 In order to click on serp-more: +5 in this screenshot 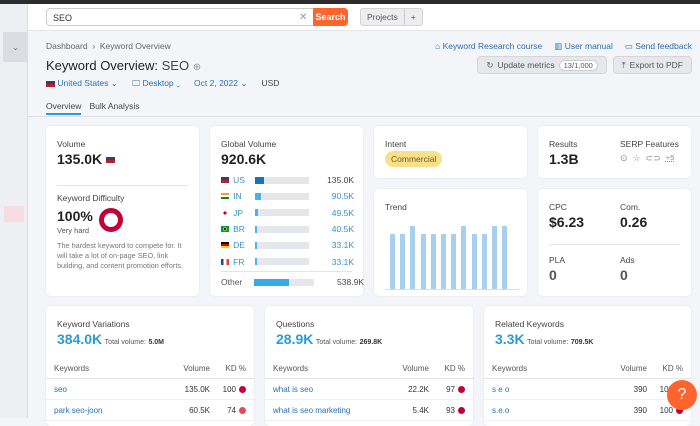, I will do `click(670, 157)`.